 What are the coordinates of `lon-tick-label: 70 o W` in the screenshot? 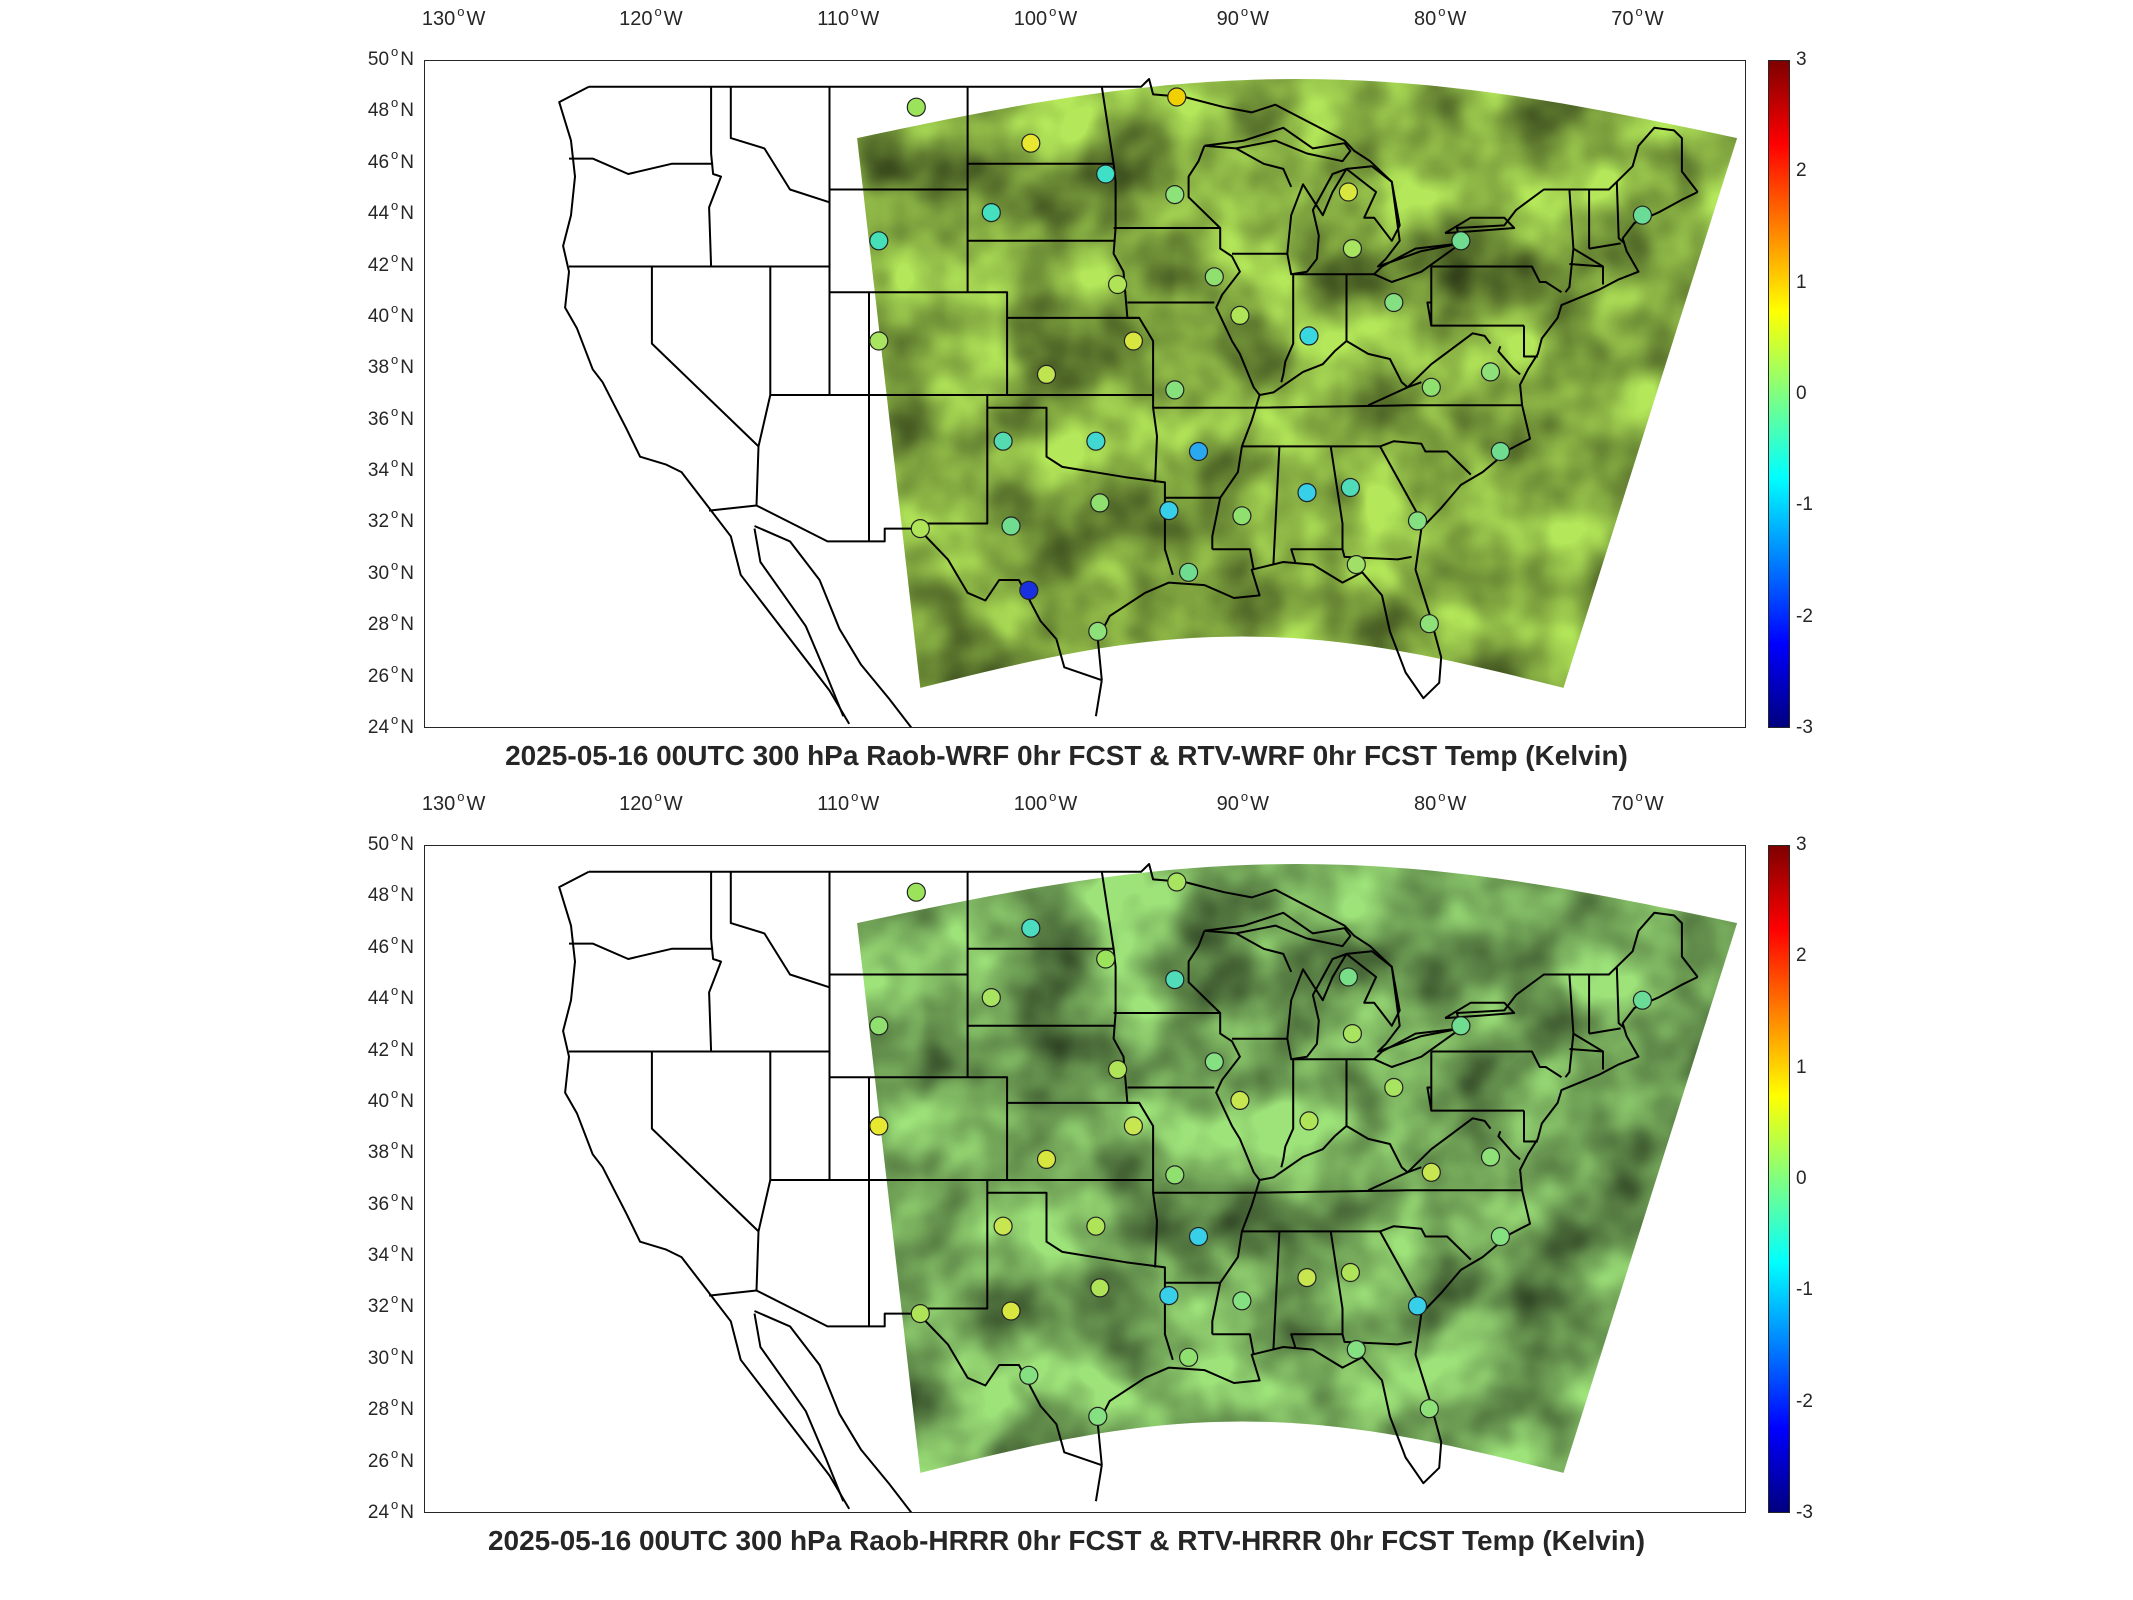 It's located at (1637, 17).